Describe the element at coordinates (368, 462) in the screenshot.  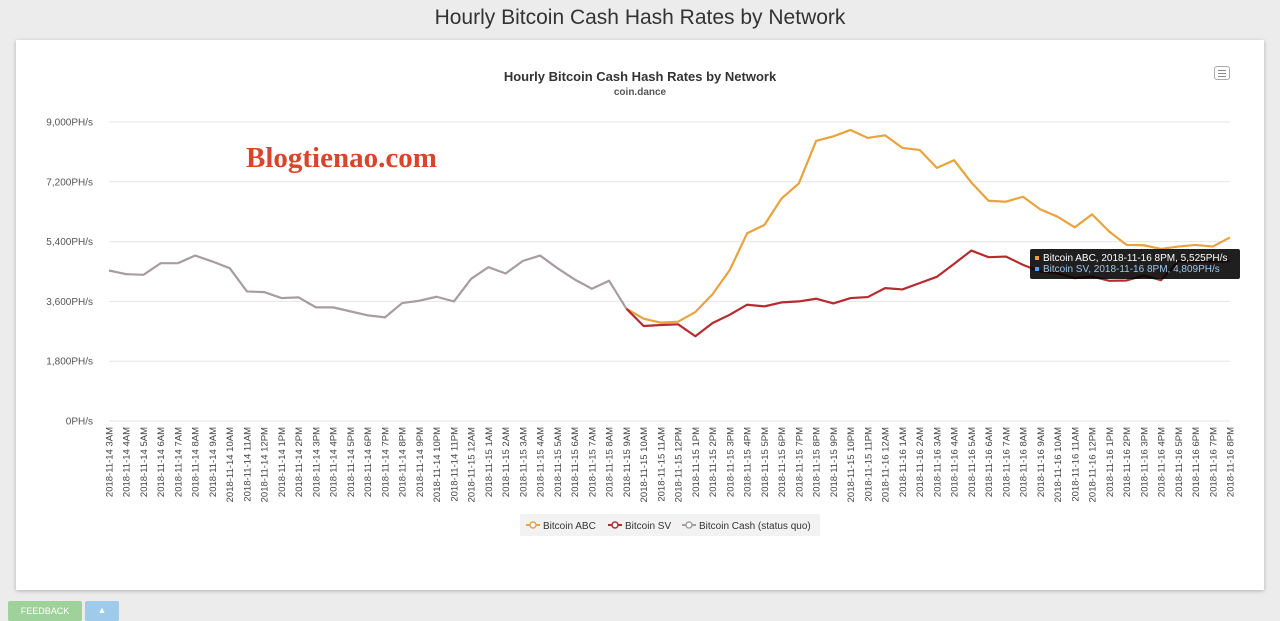
I see `x-tick-label: 2018-11-14 6PM` at that location.